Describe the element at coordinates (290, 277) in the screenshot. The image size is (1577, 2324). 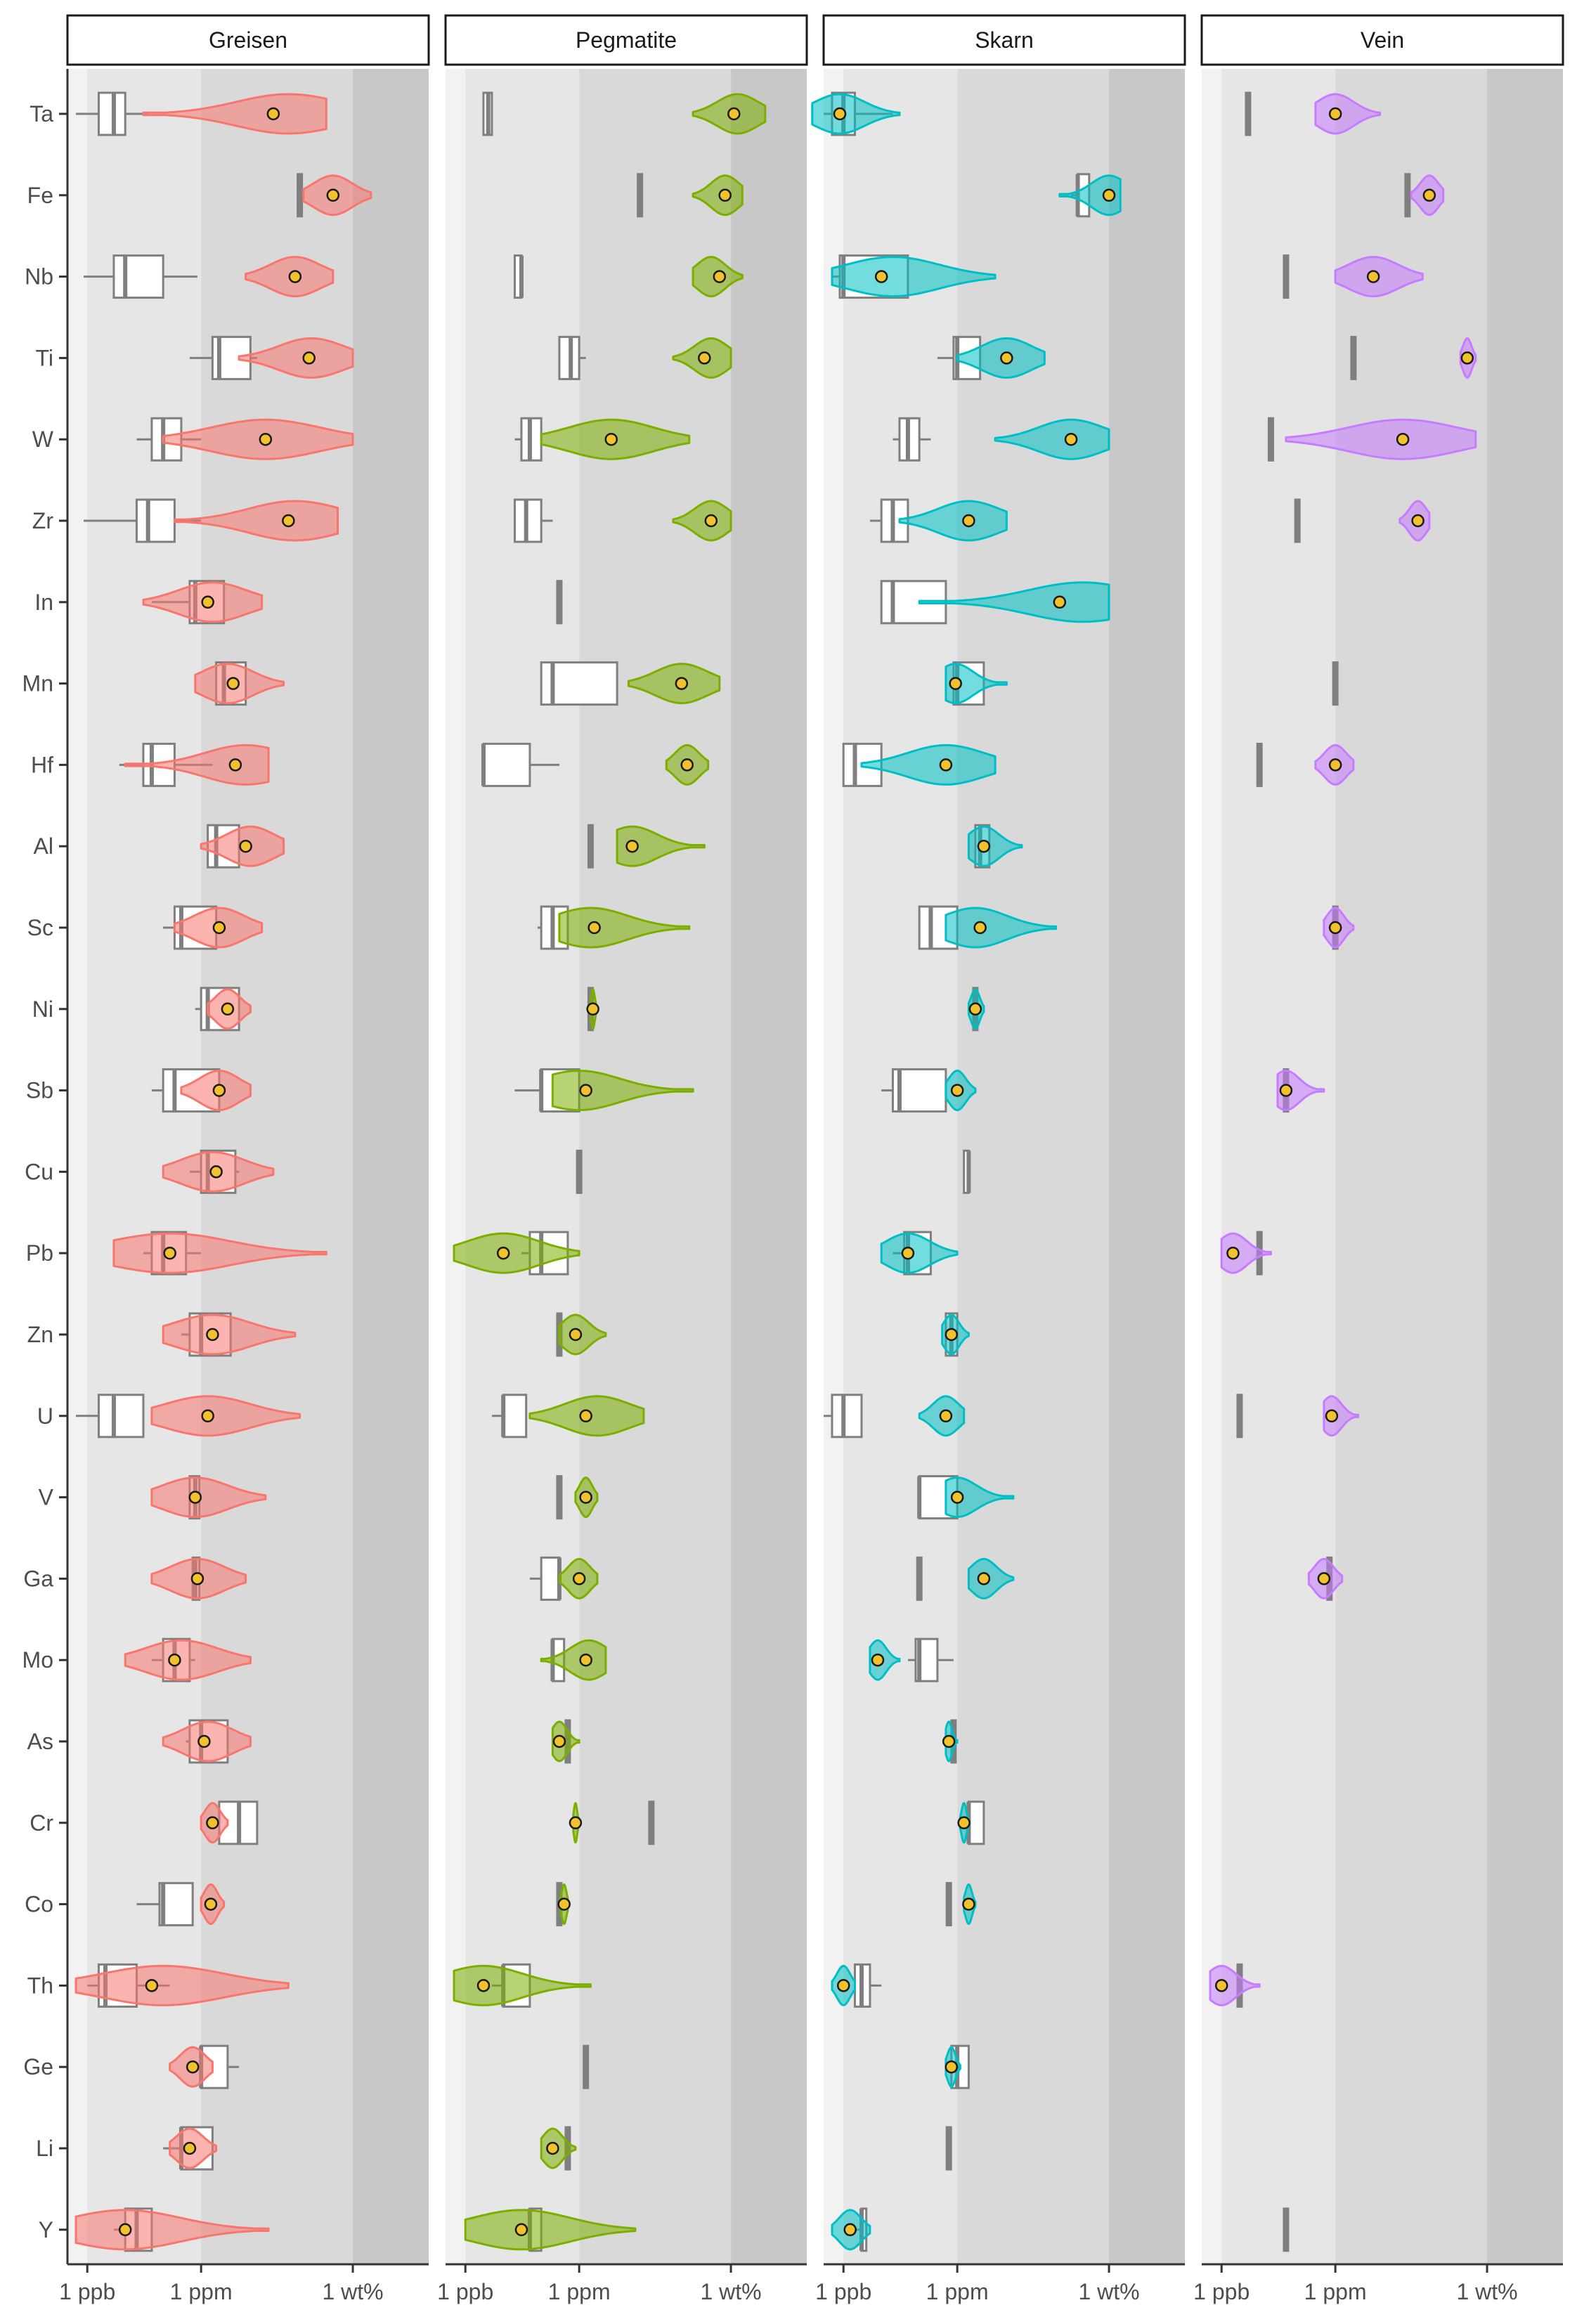
I see `violin-greisen-nb` at that location.